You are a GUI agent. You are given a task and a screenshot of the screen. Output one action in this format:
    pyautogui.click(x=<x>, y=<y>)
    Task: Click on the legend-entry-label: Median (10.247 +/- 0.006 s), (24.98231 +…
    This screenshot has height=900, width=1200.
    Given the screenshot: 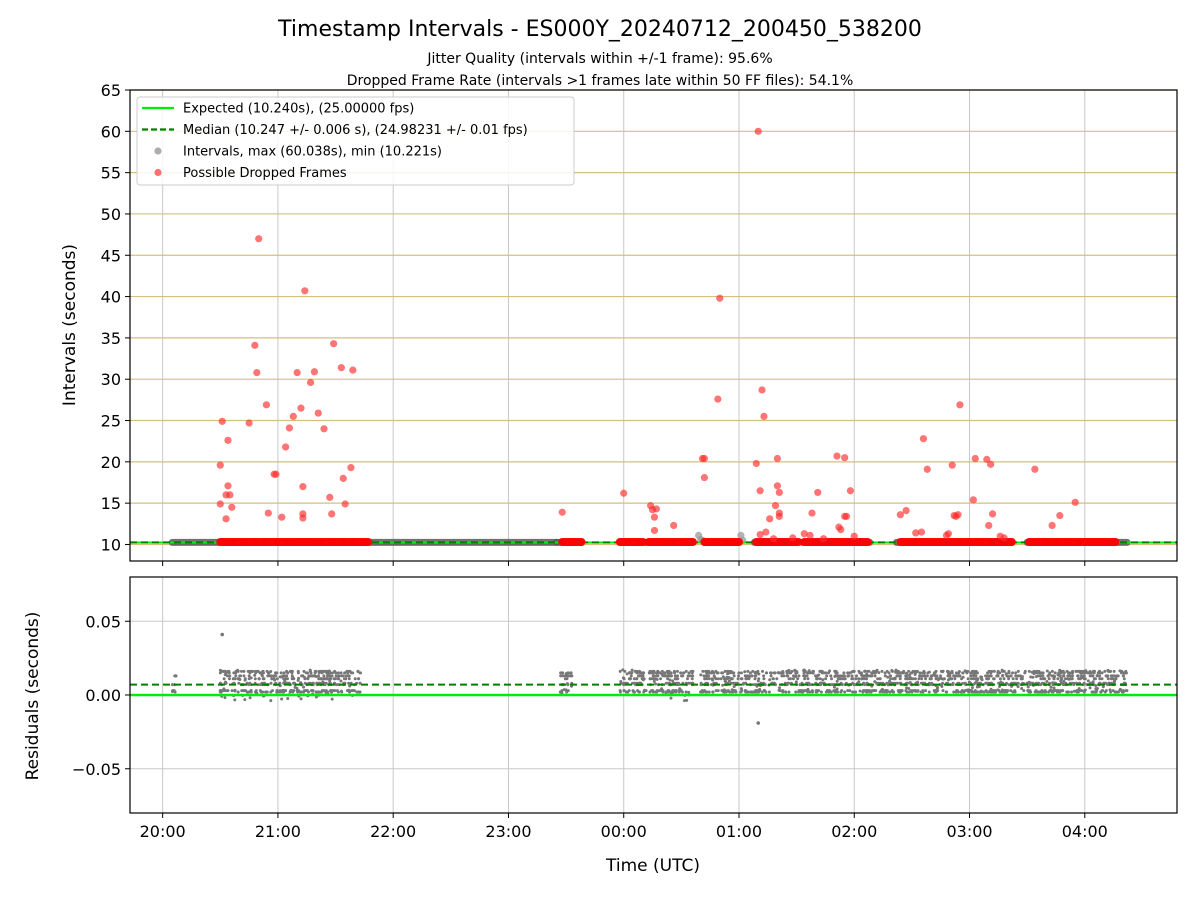 What is the action you would take?
    pyautogui.click(x=355, y=130)
    